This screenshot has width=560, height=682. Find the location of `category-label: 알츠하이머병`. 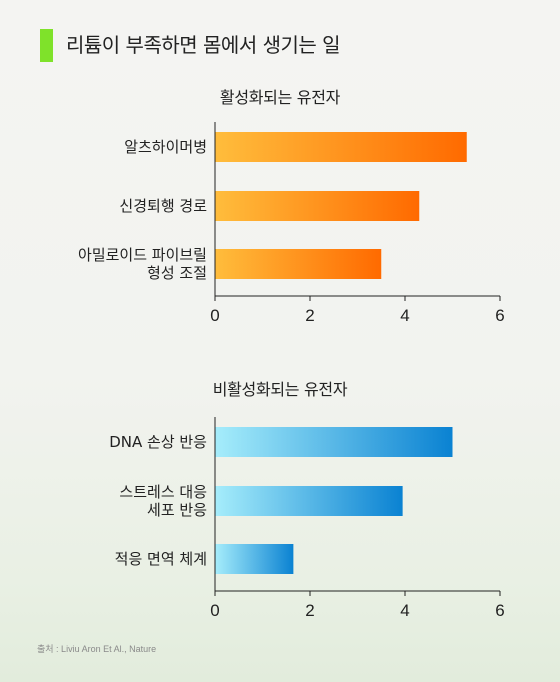

category-label: 알츠하이머병 is located at coordinates (165, 147).